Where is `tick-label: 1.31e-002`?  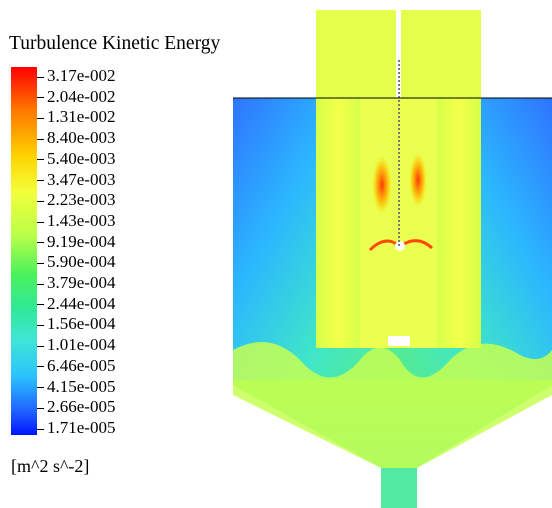
tick-label: 1.31e-002 is located at coordinates (81, 117).